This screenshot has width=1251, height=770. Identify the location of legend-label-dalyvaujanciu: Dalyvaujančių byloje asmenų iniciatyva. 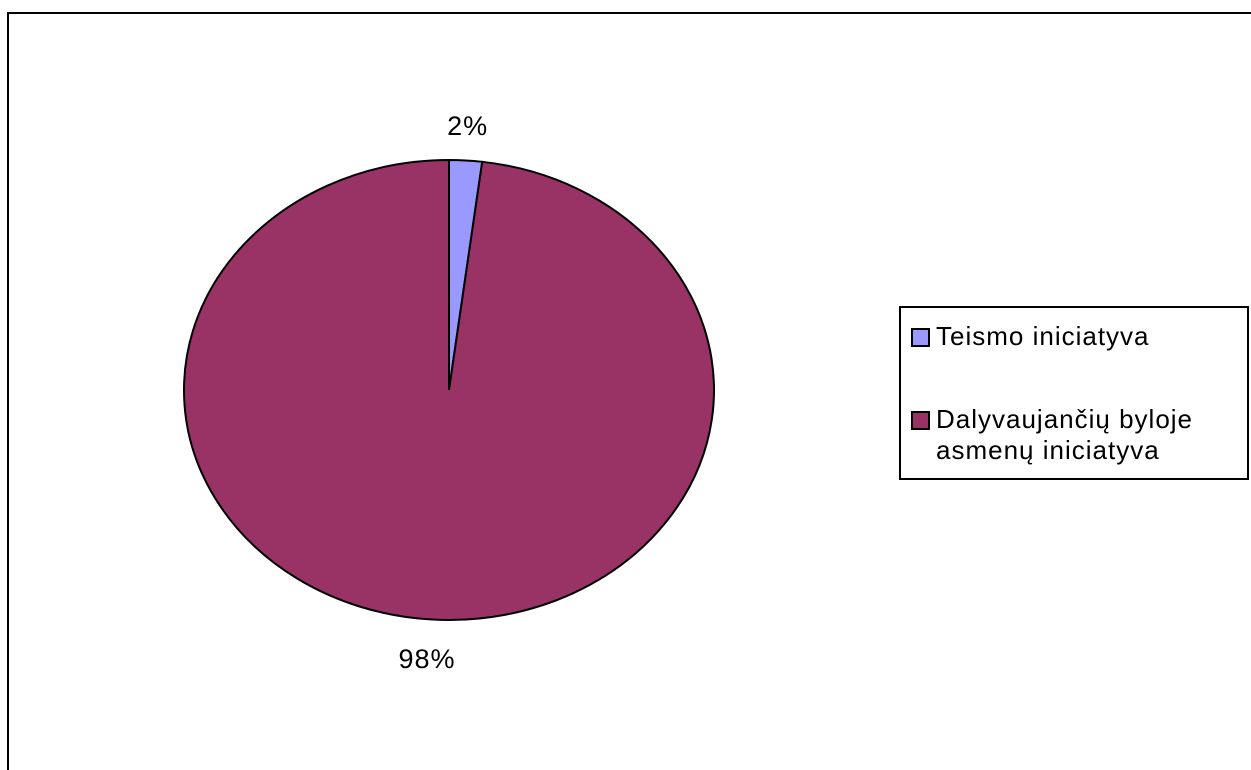
(1065, 434).